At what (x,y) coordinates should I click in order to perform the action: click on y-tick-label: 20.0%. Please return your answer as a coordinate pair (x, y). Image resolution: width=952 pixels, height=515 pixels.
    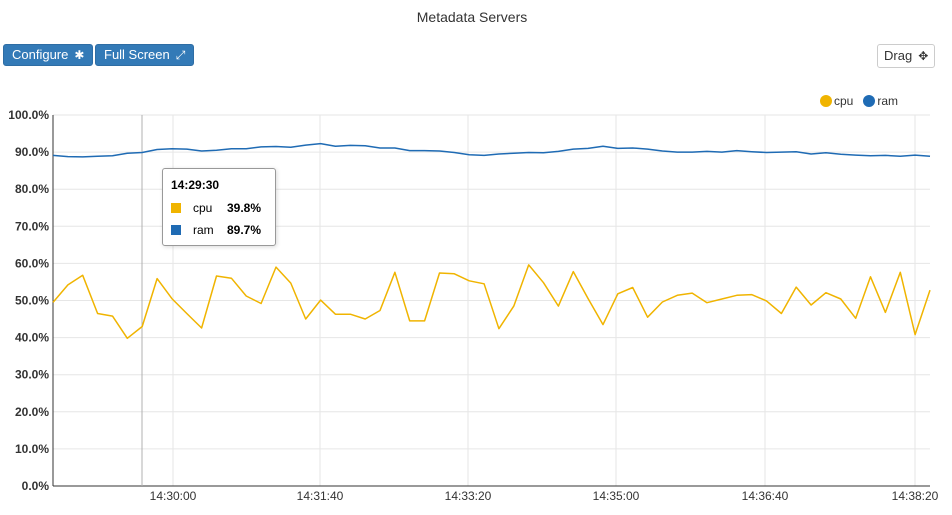
    Looking at the image, I should click on (32, 412).